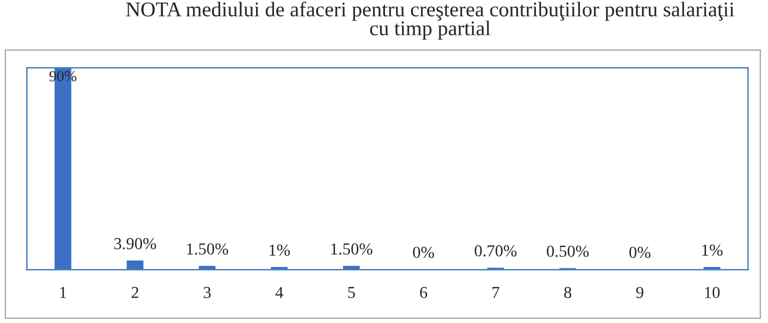 This screenshot has height=323, width=768. What do you see at coordinates (351, 292) in the screenshot?
I see `x-tick-label: 5` at bounding box center [351, 292].